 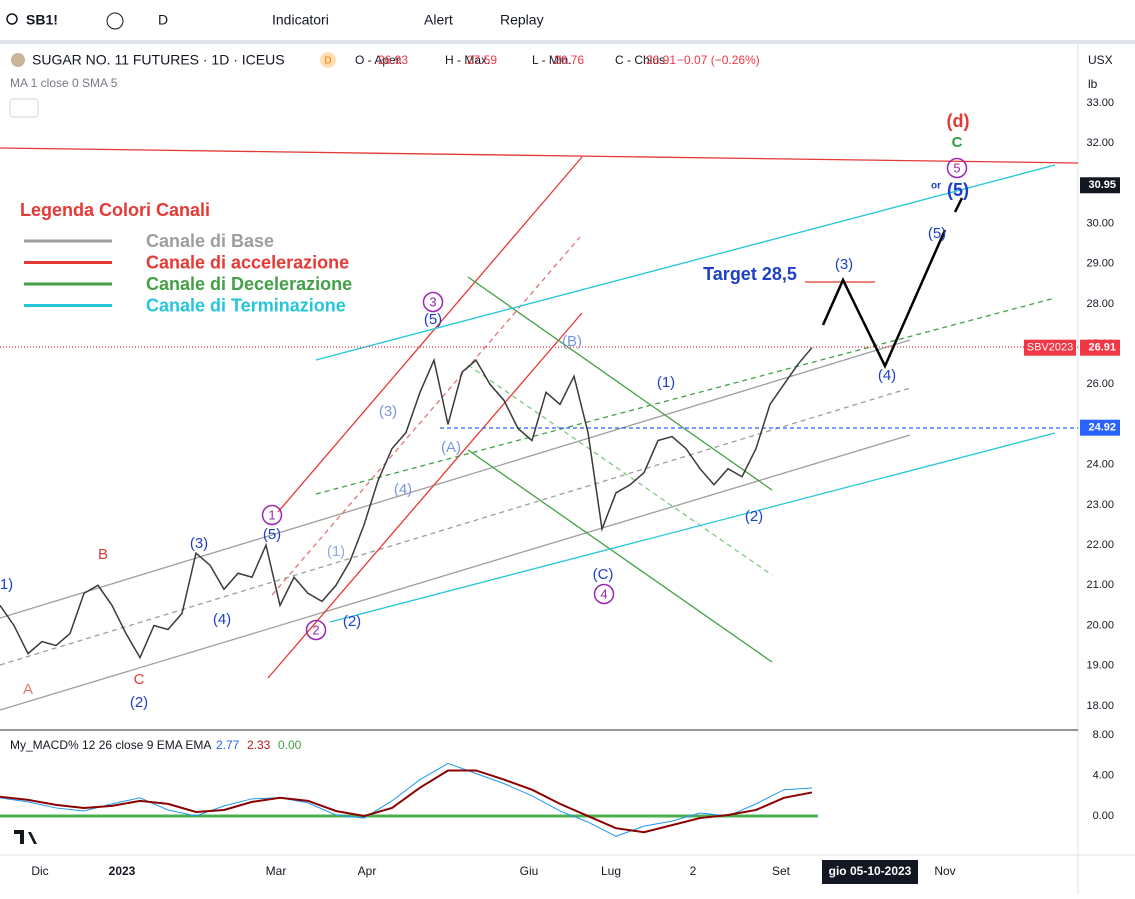 What do you see at coordinates (936, 186) in the screenshot?
I see `wave-label: or` at bounding box center [936, 186].